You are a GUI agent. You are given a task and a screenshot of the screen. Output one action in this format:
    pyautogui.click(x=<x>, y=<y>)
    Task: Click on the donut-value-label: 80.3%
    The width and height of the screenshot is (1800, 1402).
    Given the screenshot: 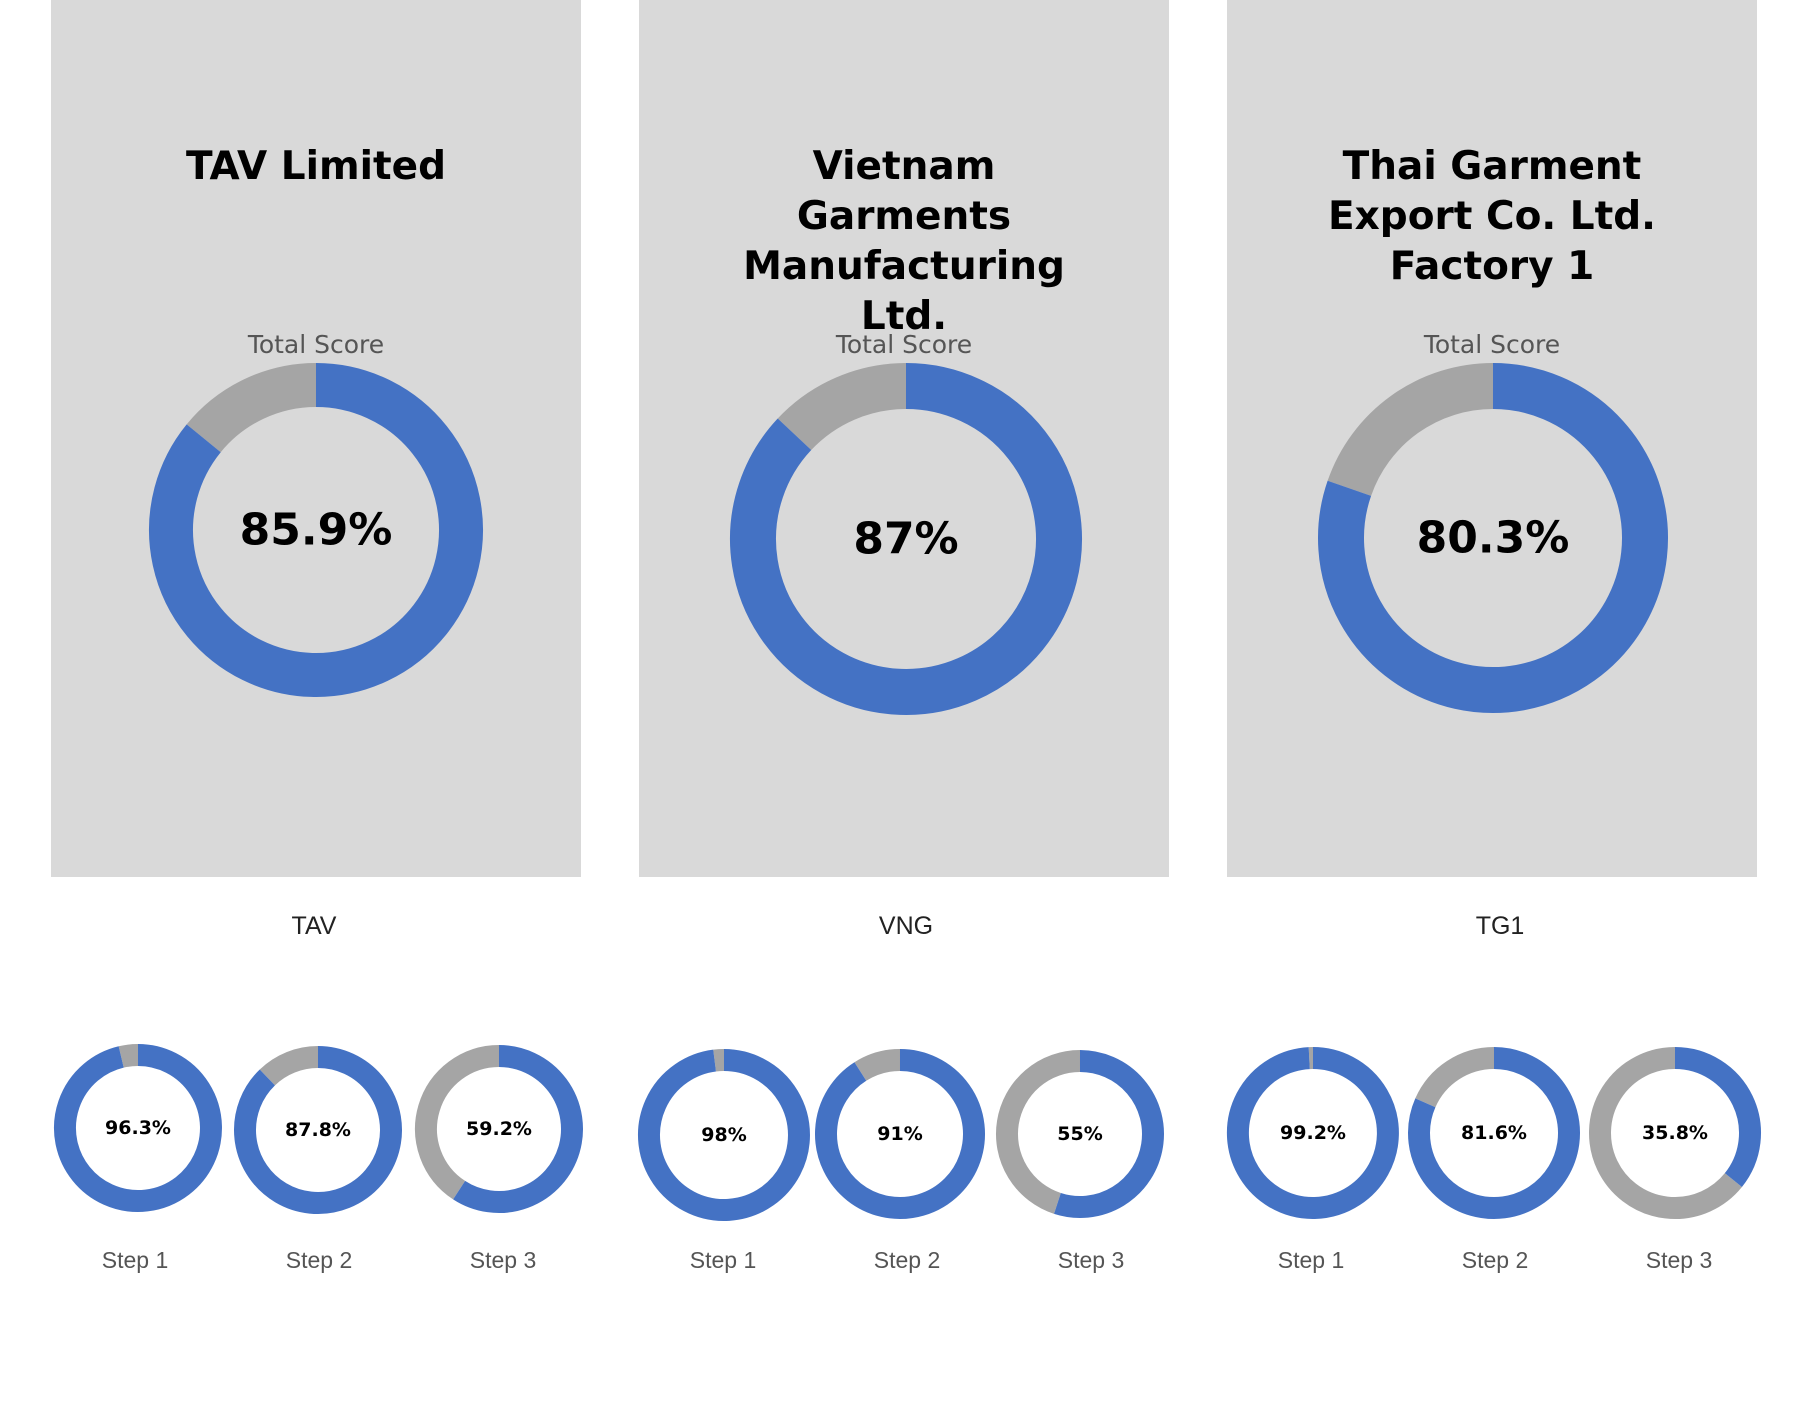 What is the action you would take?
    pyautogui.click(x=1493, y=538)
    